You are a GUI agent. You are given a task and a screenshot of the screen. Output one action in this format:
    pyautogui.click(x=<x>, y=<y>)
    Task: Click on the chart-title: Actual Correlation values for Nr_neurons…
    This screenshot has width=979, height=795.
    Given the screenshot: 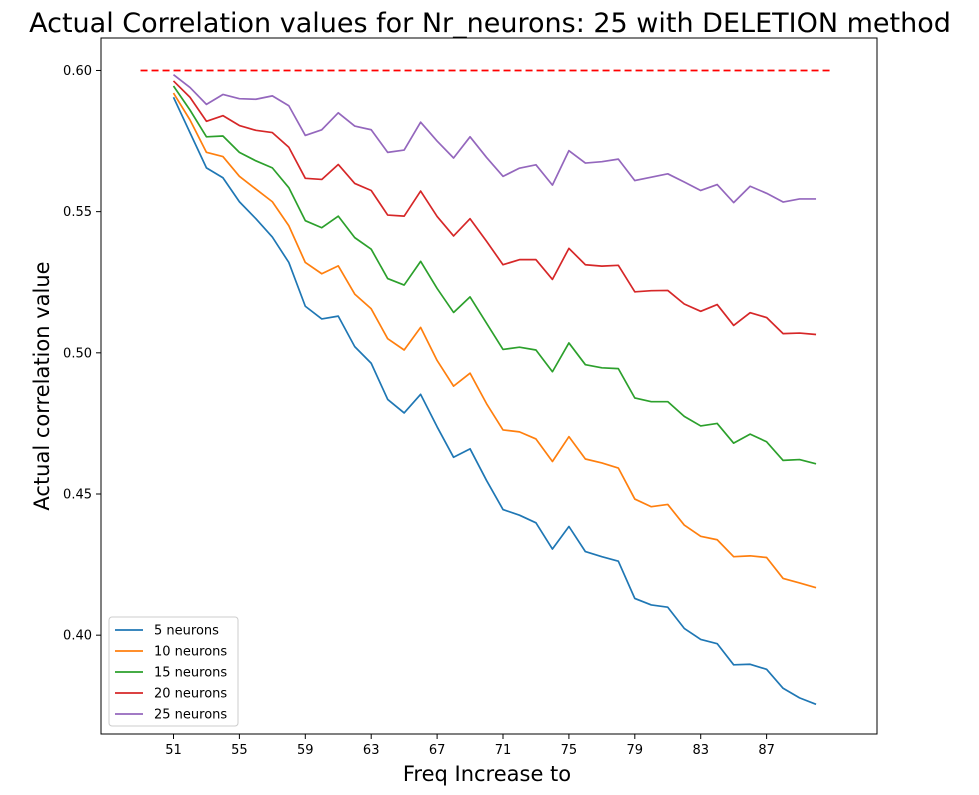 What is the action you would take?
    pyautogui.click(x=490, y=23)
    